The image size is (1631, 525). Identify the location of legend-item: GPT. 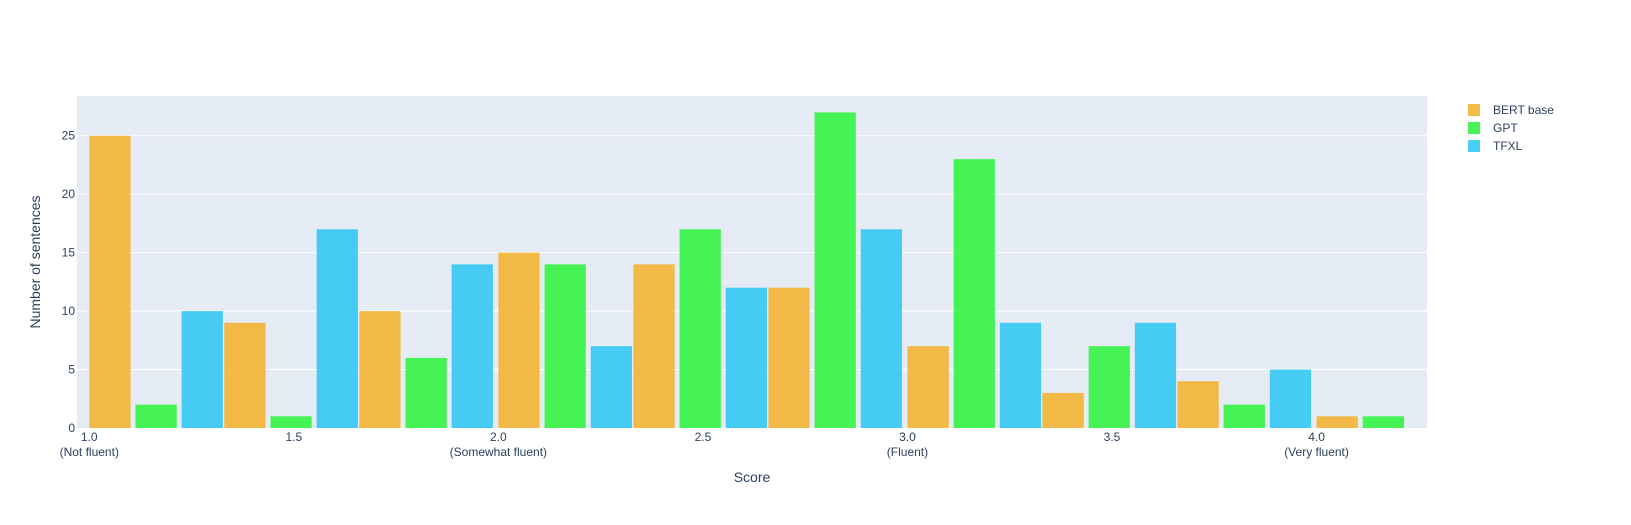
(1493, 128).